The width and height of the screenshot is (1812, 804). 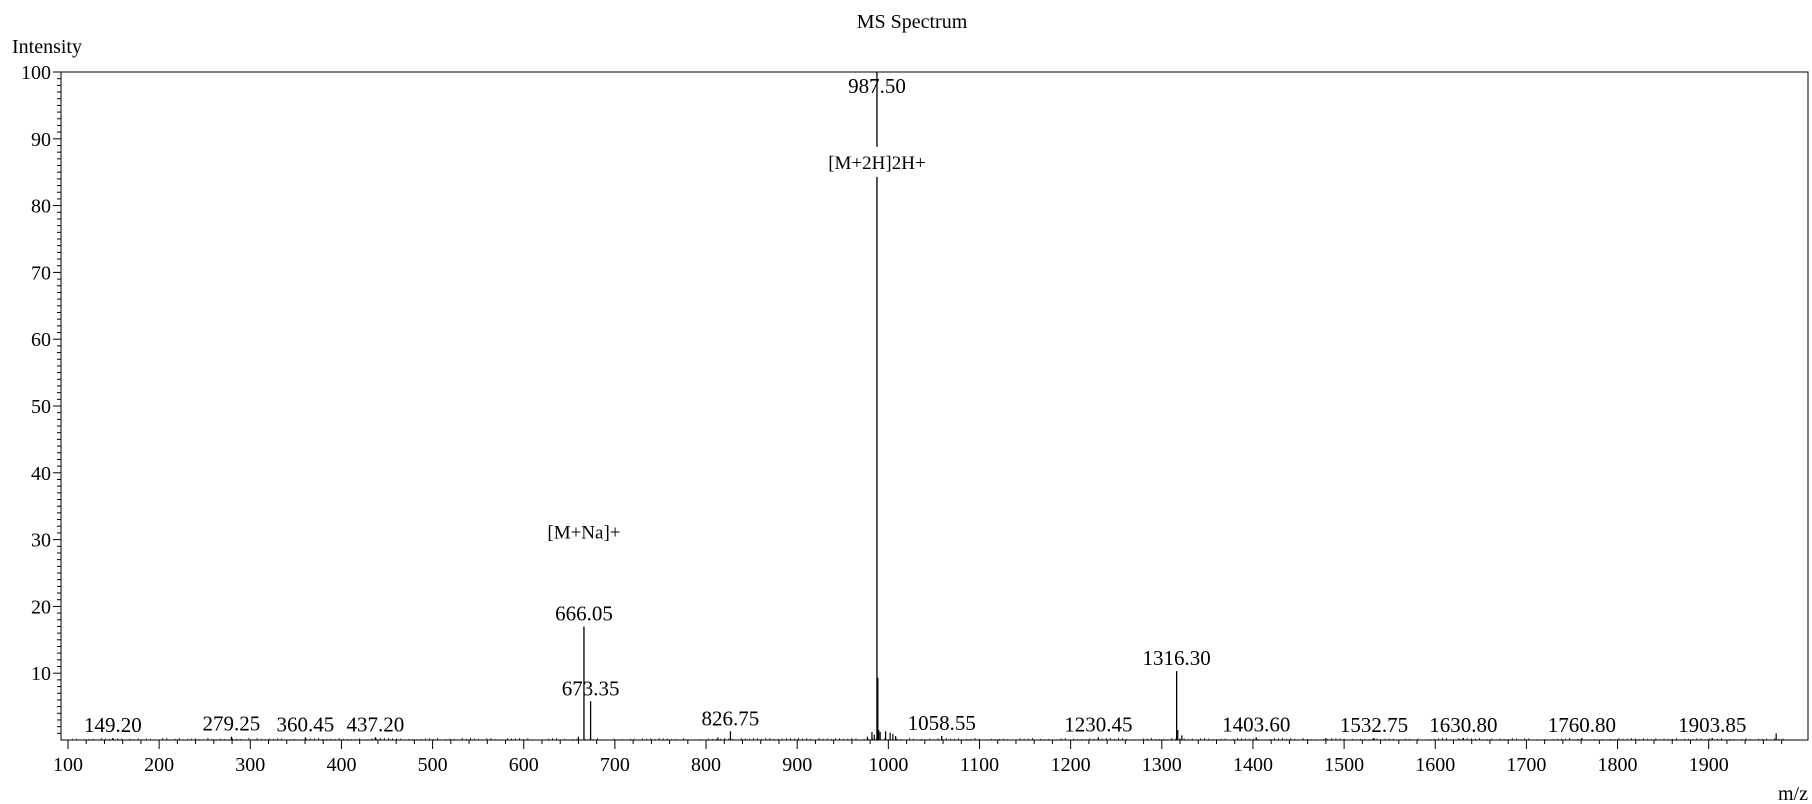 I want to click on y-tick-label: 80, so click(x=41, y=207).